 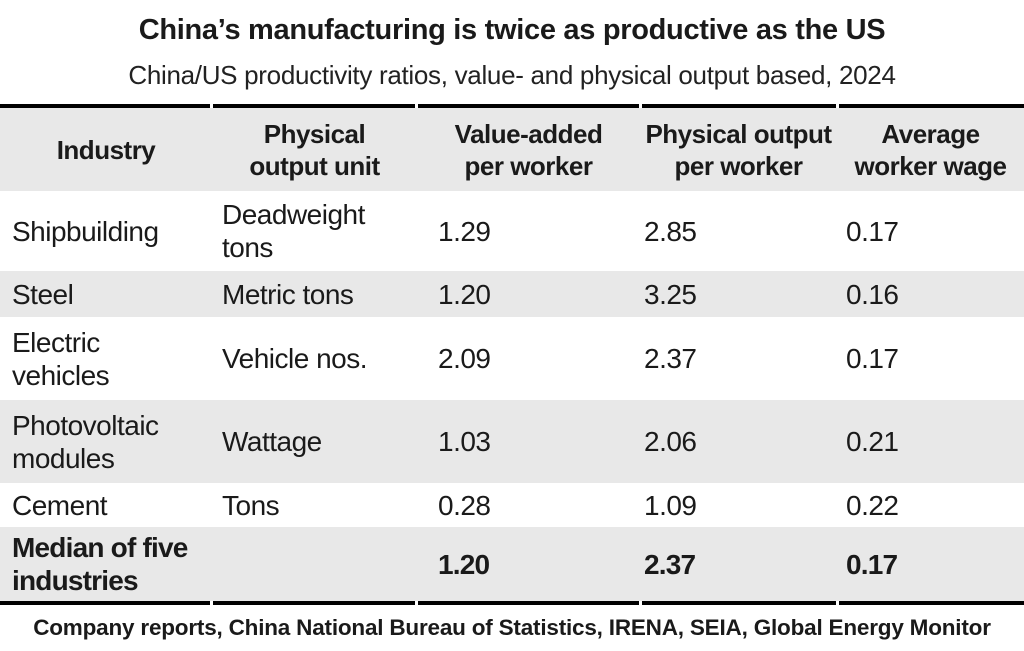 What do you see at coordinates (670, 294) in the screenshot?
I see `cell-physical-output-ratio: 3.25` at bounding box center [670, 294].